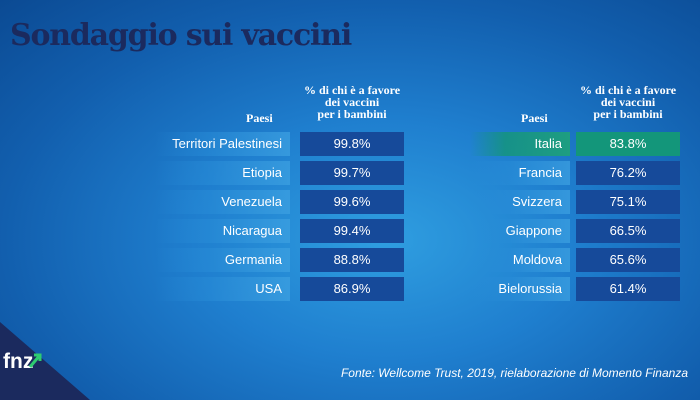 The width and height of the screenshot is (700, 400). Describe the element at coordinates (628, 173) in the screenshot. I see `value-cell: 76.2%` at that location.